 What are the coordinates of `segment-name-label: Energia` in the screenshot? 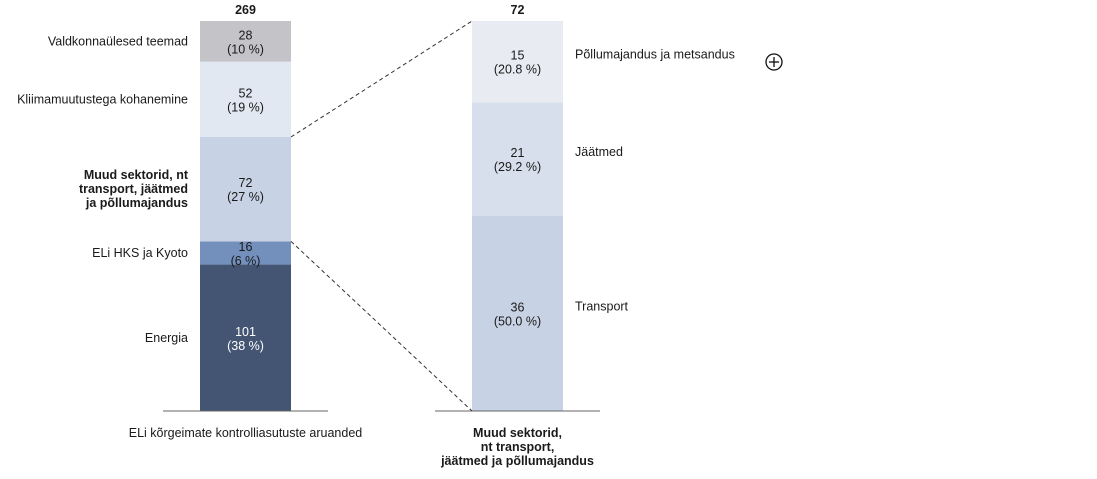 It's located at (166, 338).